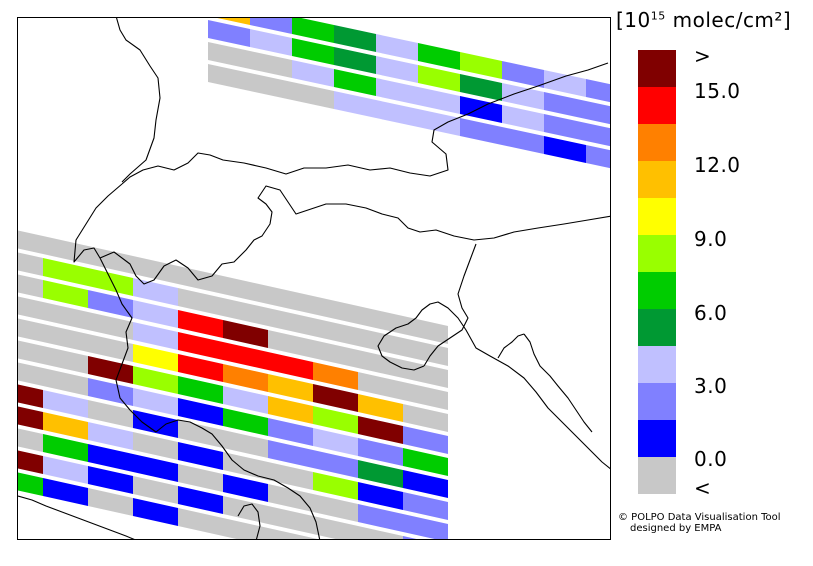 This screenshot has height=566, width=813. I want to click on legend-label: >, so click(703, 56).